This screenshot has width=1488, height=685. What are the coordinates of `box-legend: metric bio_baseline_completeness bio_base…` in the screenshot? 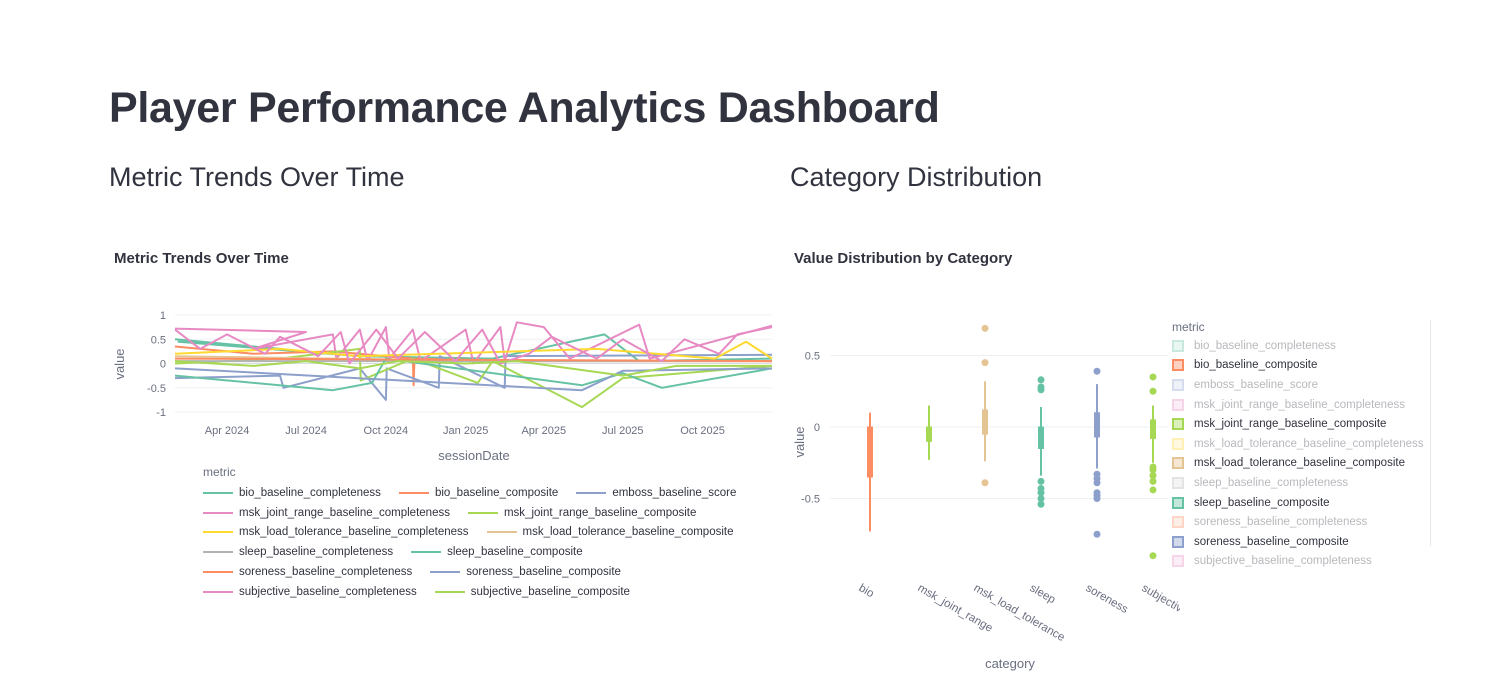 It's located at (1301, 444).